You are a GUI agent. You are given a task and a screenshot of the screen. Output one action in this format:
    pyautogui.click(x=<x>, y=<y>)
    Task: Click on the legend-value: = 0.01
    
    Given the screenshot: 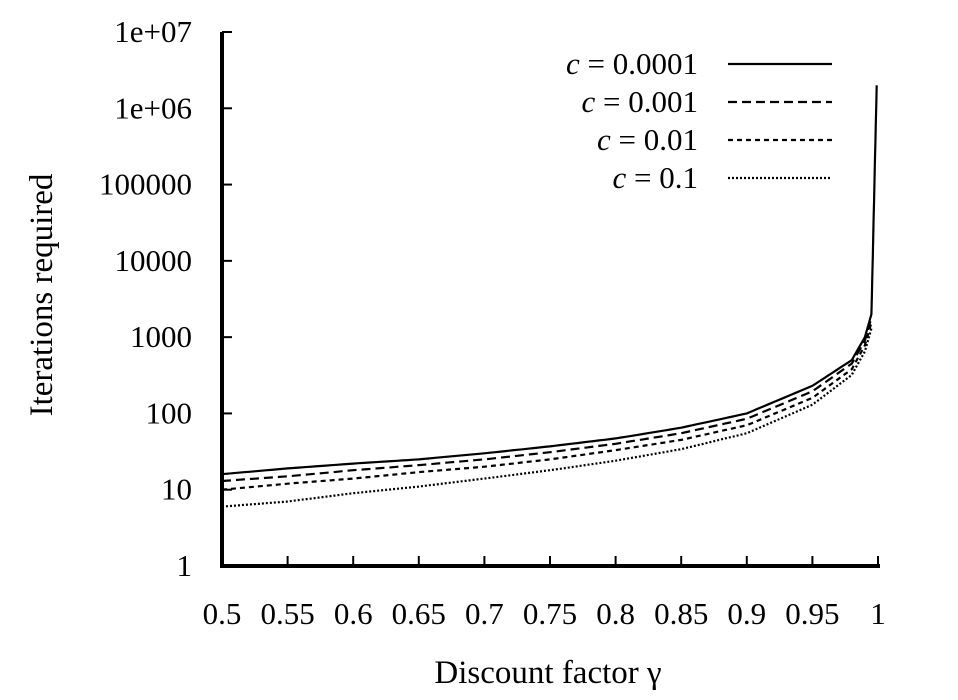 What is the action you would take?
    pyautogui.click(x=654, y=139)
    